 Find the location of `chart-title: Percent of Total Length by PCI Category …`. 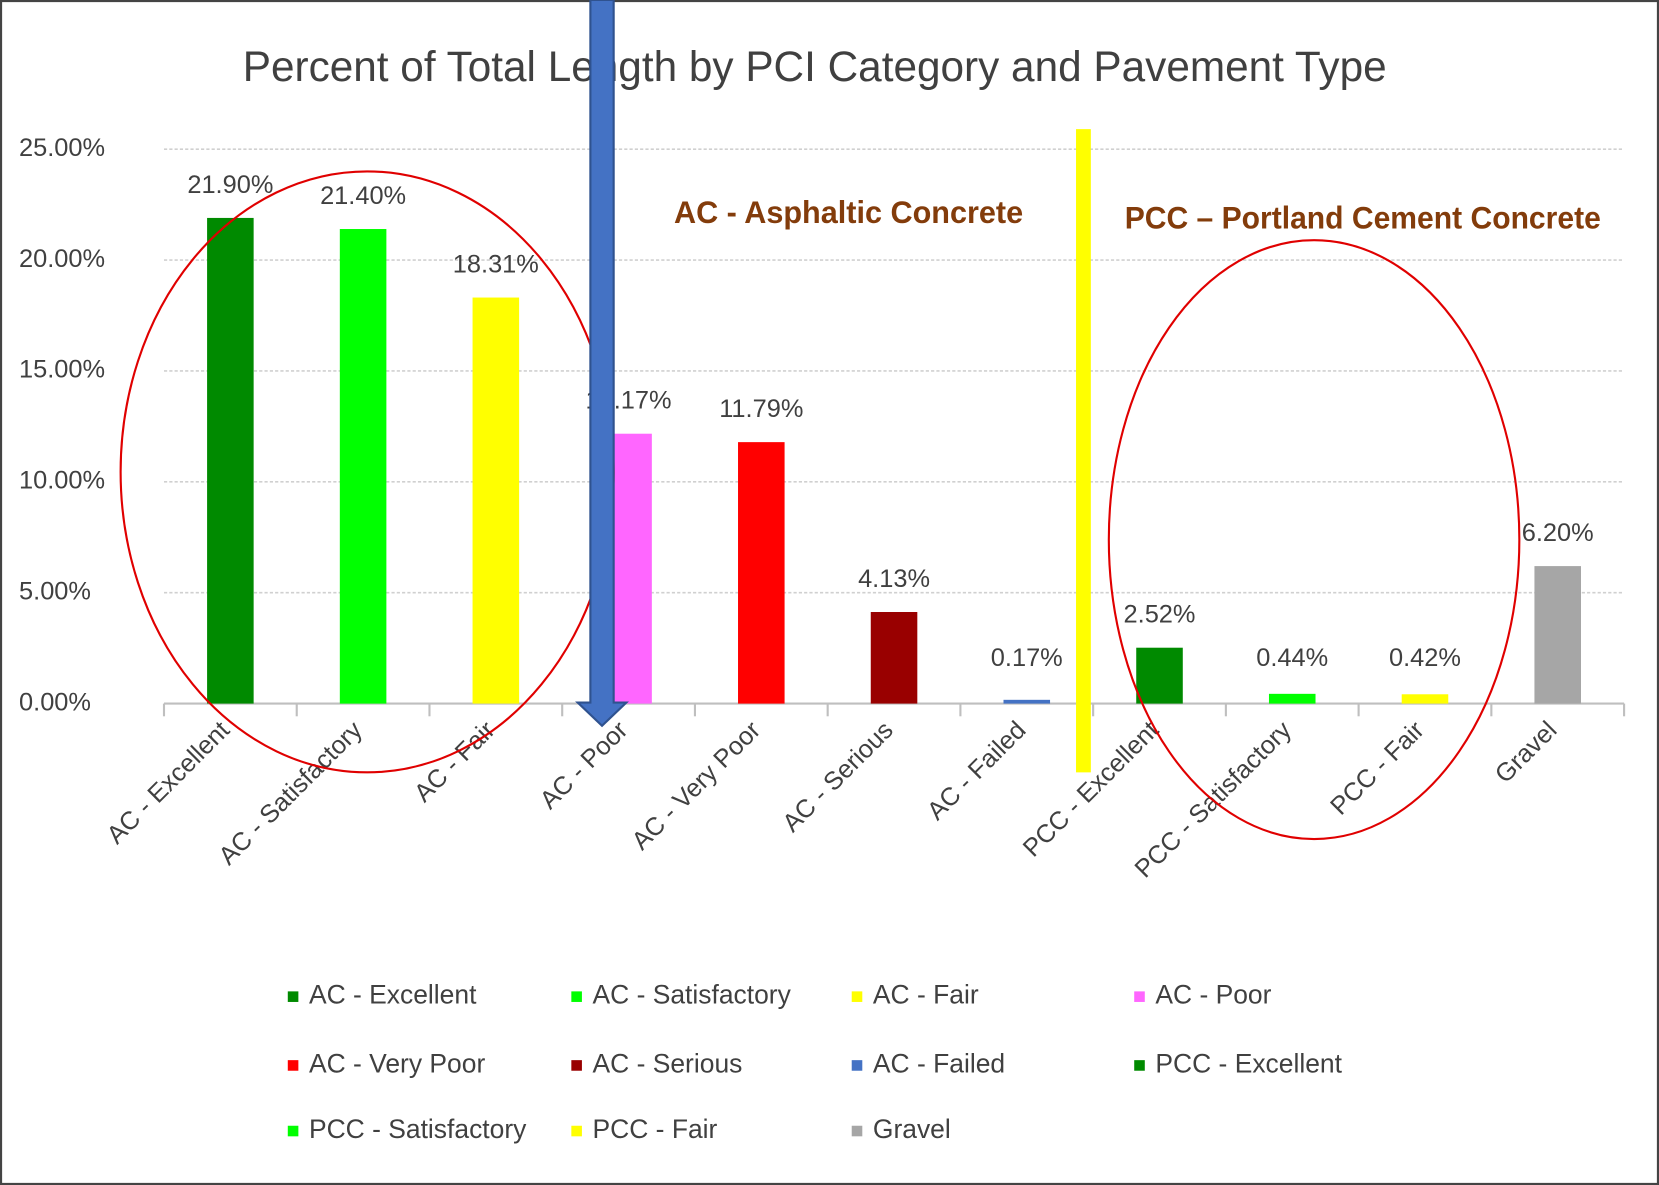

chart-title: Percent of Total Length by PCI Category … is located at coordinates (815, 66).